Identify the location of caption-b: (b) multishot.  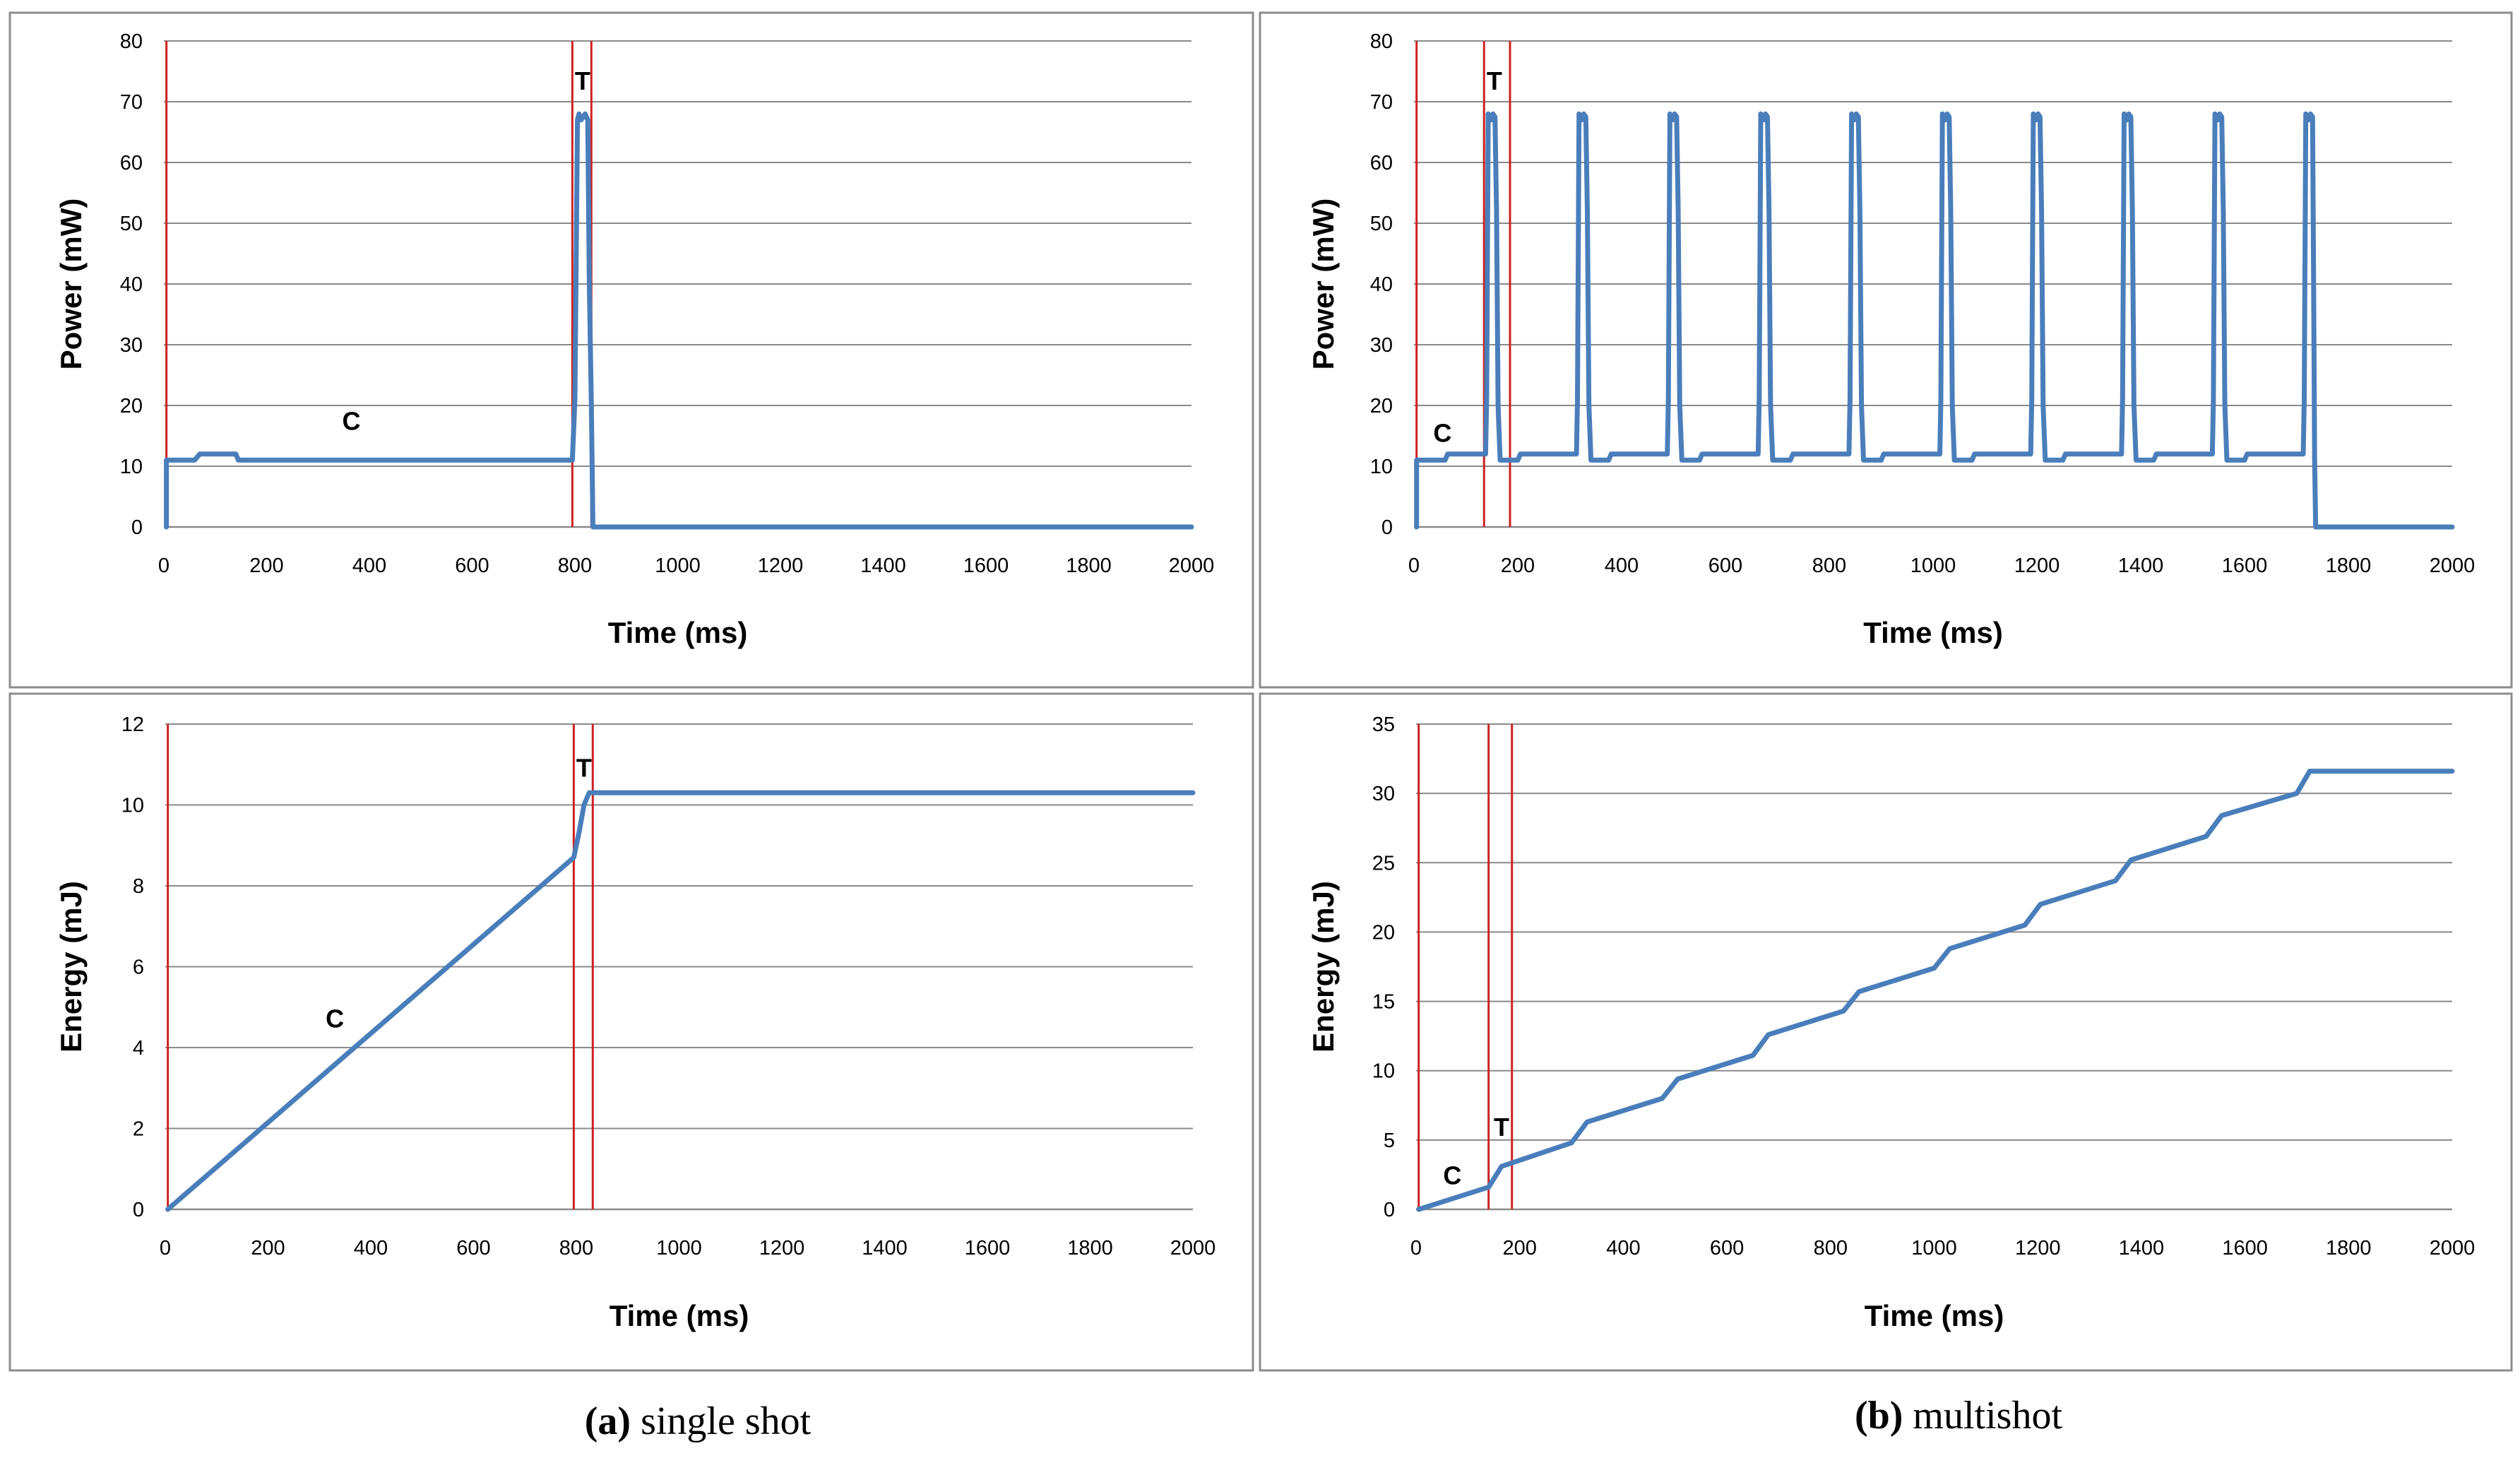
(1959, 1416).